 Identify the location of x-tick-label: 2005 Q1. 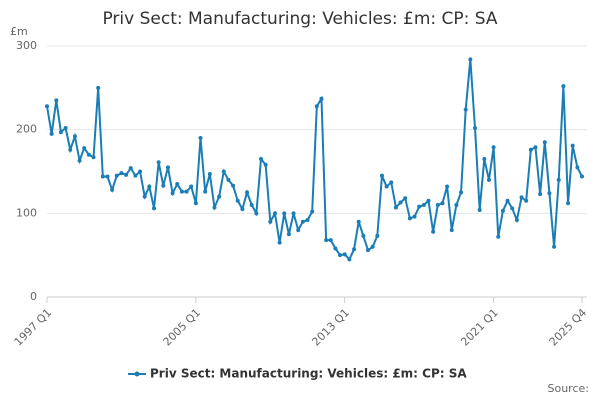
(182, 327).